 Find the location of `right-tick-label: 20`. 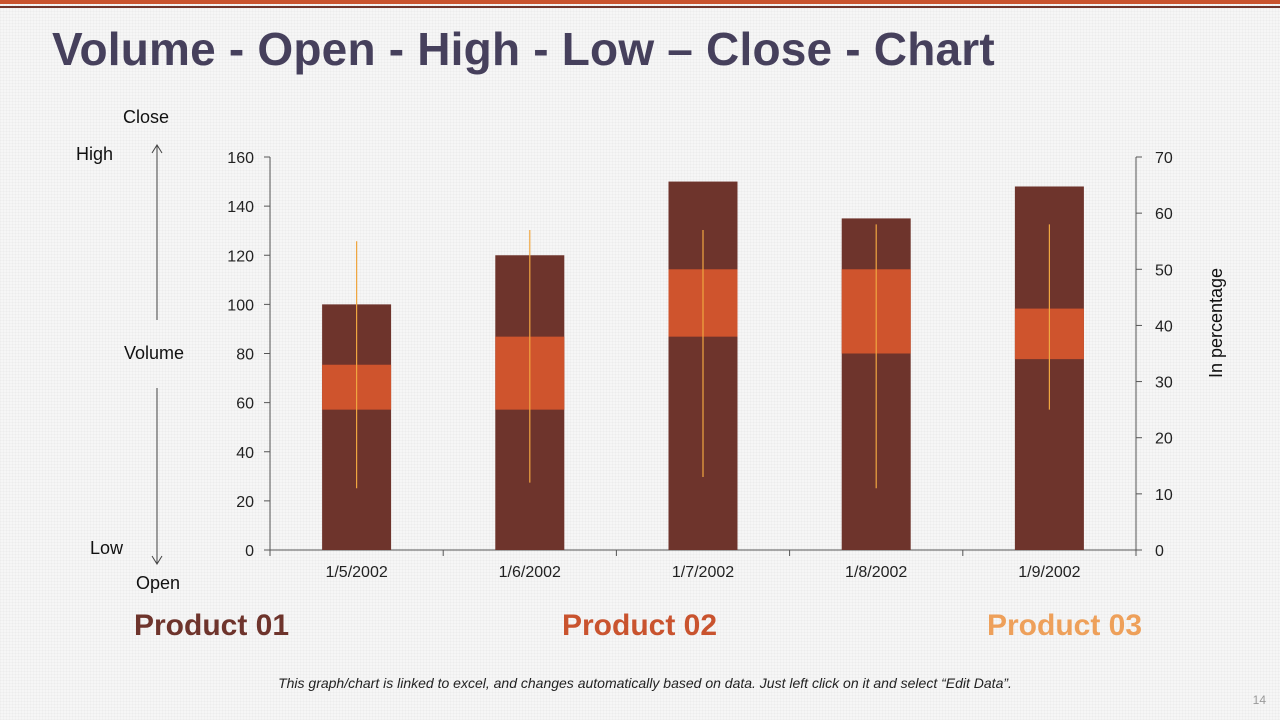

right-tick-label: 20 is located at coordinates (1164, 439).